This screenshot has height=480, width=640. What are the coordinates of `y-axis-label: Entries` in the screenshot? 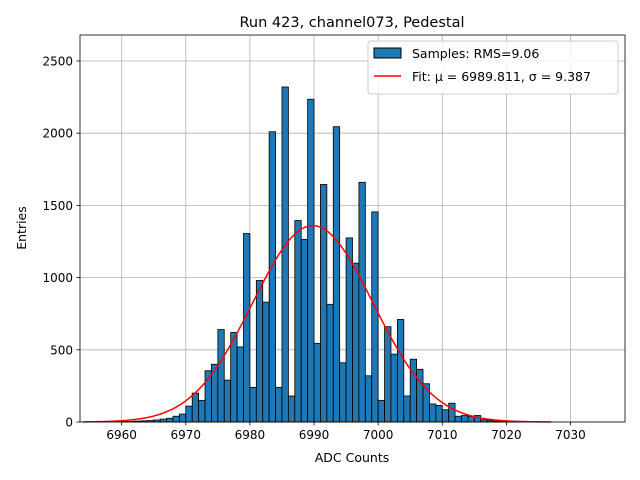 It's located at (21, 228).